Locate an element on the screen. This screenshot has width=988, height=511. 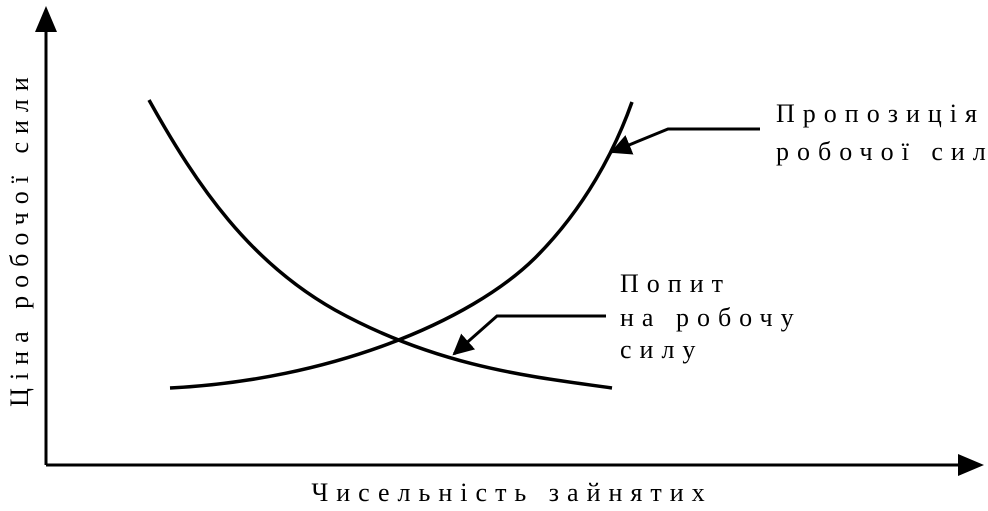
demand-pointer-line is located at coordinates (529, 335).